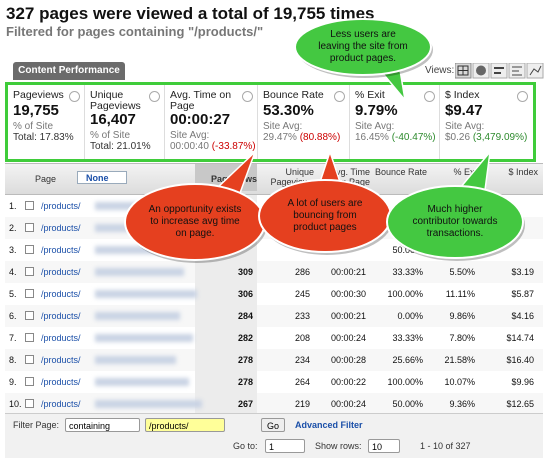  I want to click on row-index: 6., so click(13, 316).